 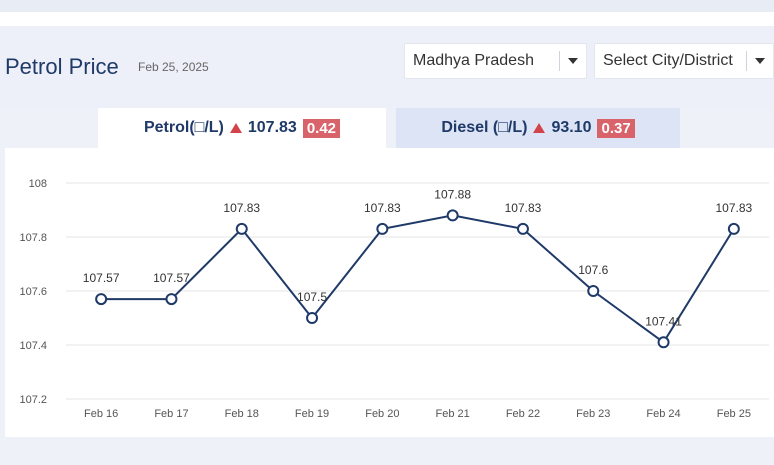 What do you see at coordinates (387, 6) in the screenshot?
I see `top-strip` at bounding box center [387, 6].